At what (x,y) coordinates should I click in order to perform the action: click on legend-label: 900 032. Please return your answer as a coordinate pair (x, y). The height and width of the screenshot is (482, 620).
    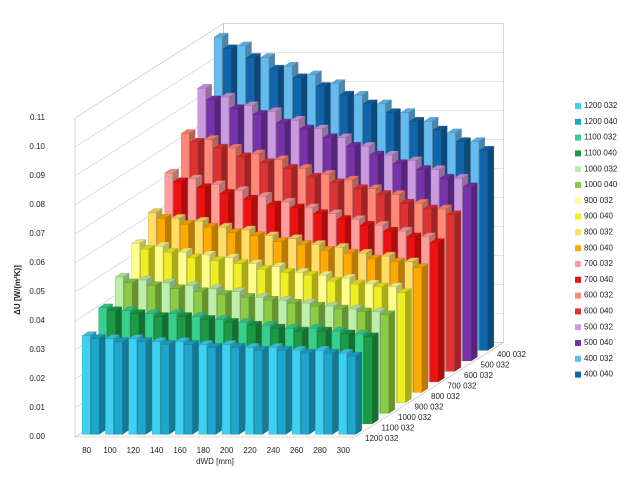
    Looking at the image, I should click on (598, 200).